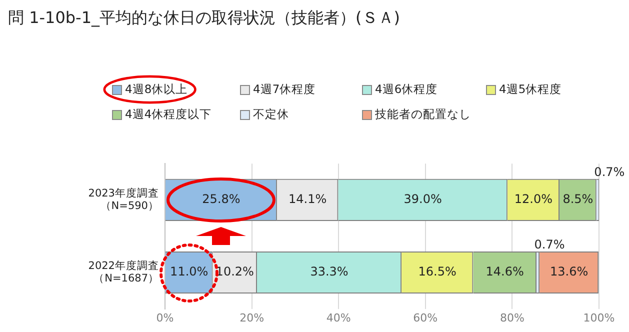  What do you see at coordinates (189, 271) in the screenshot?
I see `data-label: 11.0%` at bounding box center [189, 271].